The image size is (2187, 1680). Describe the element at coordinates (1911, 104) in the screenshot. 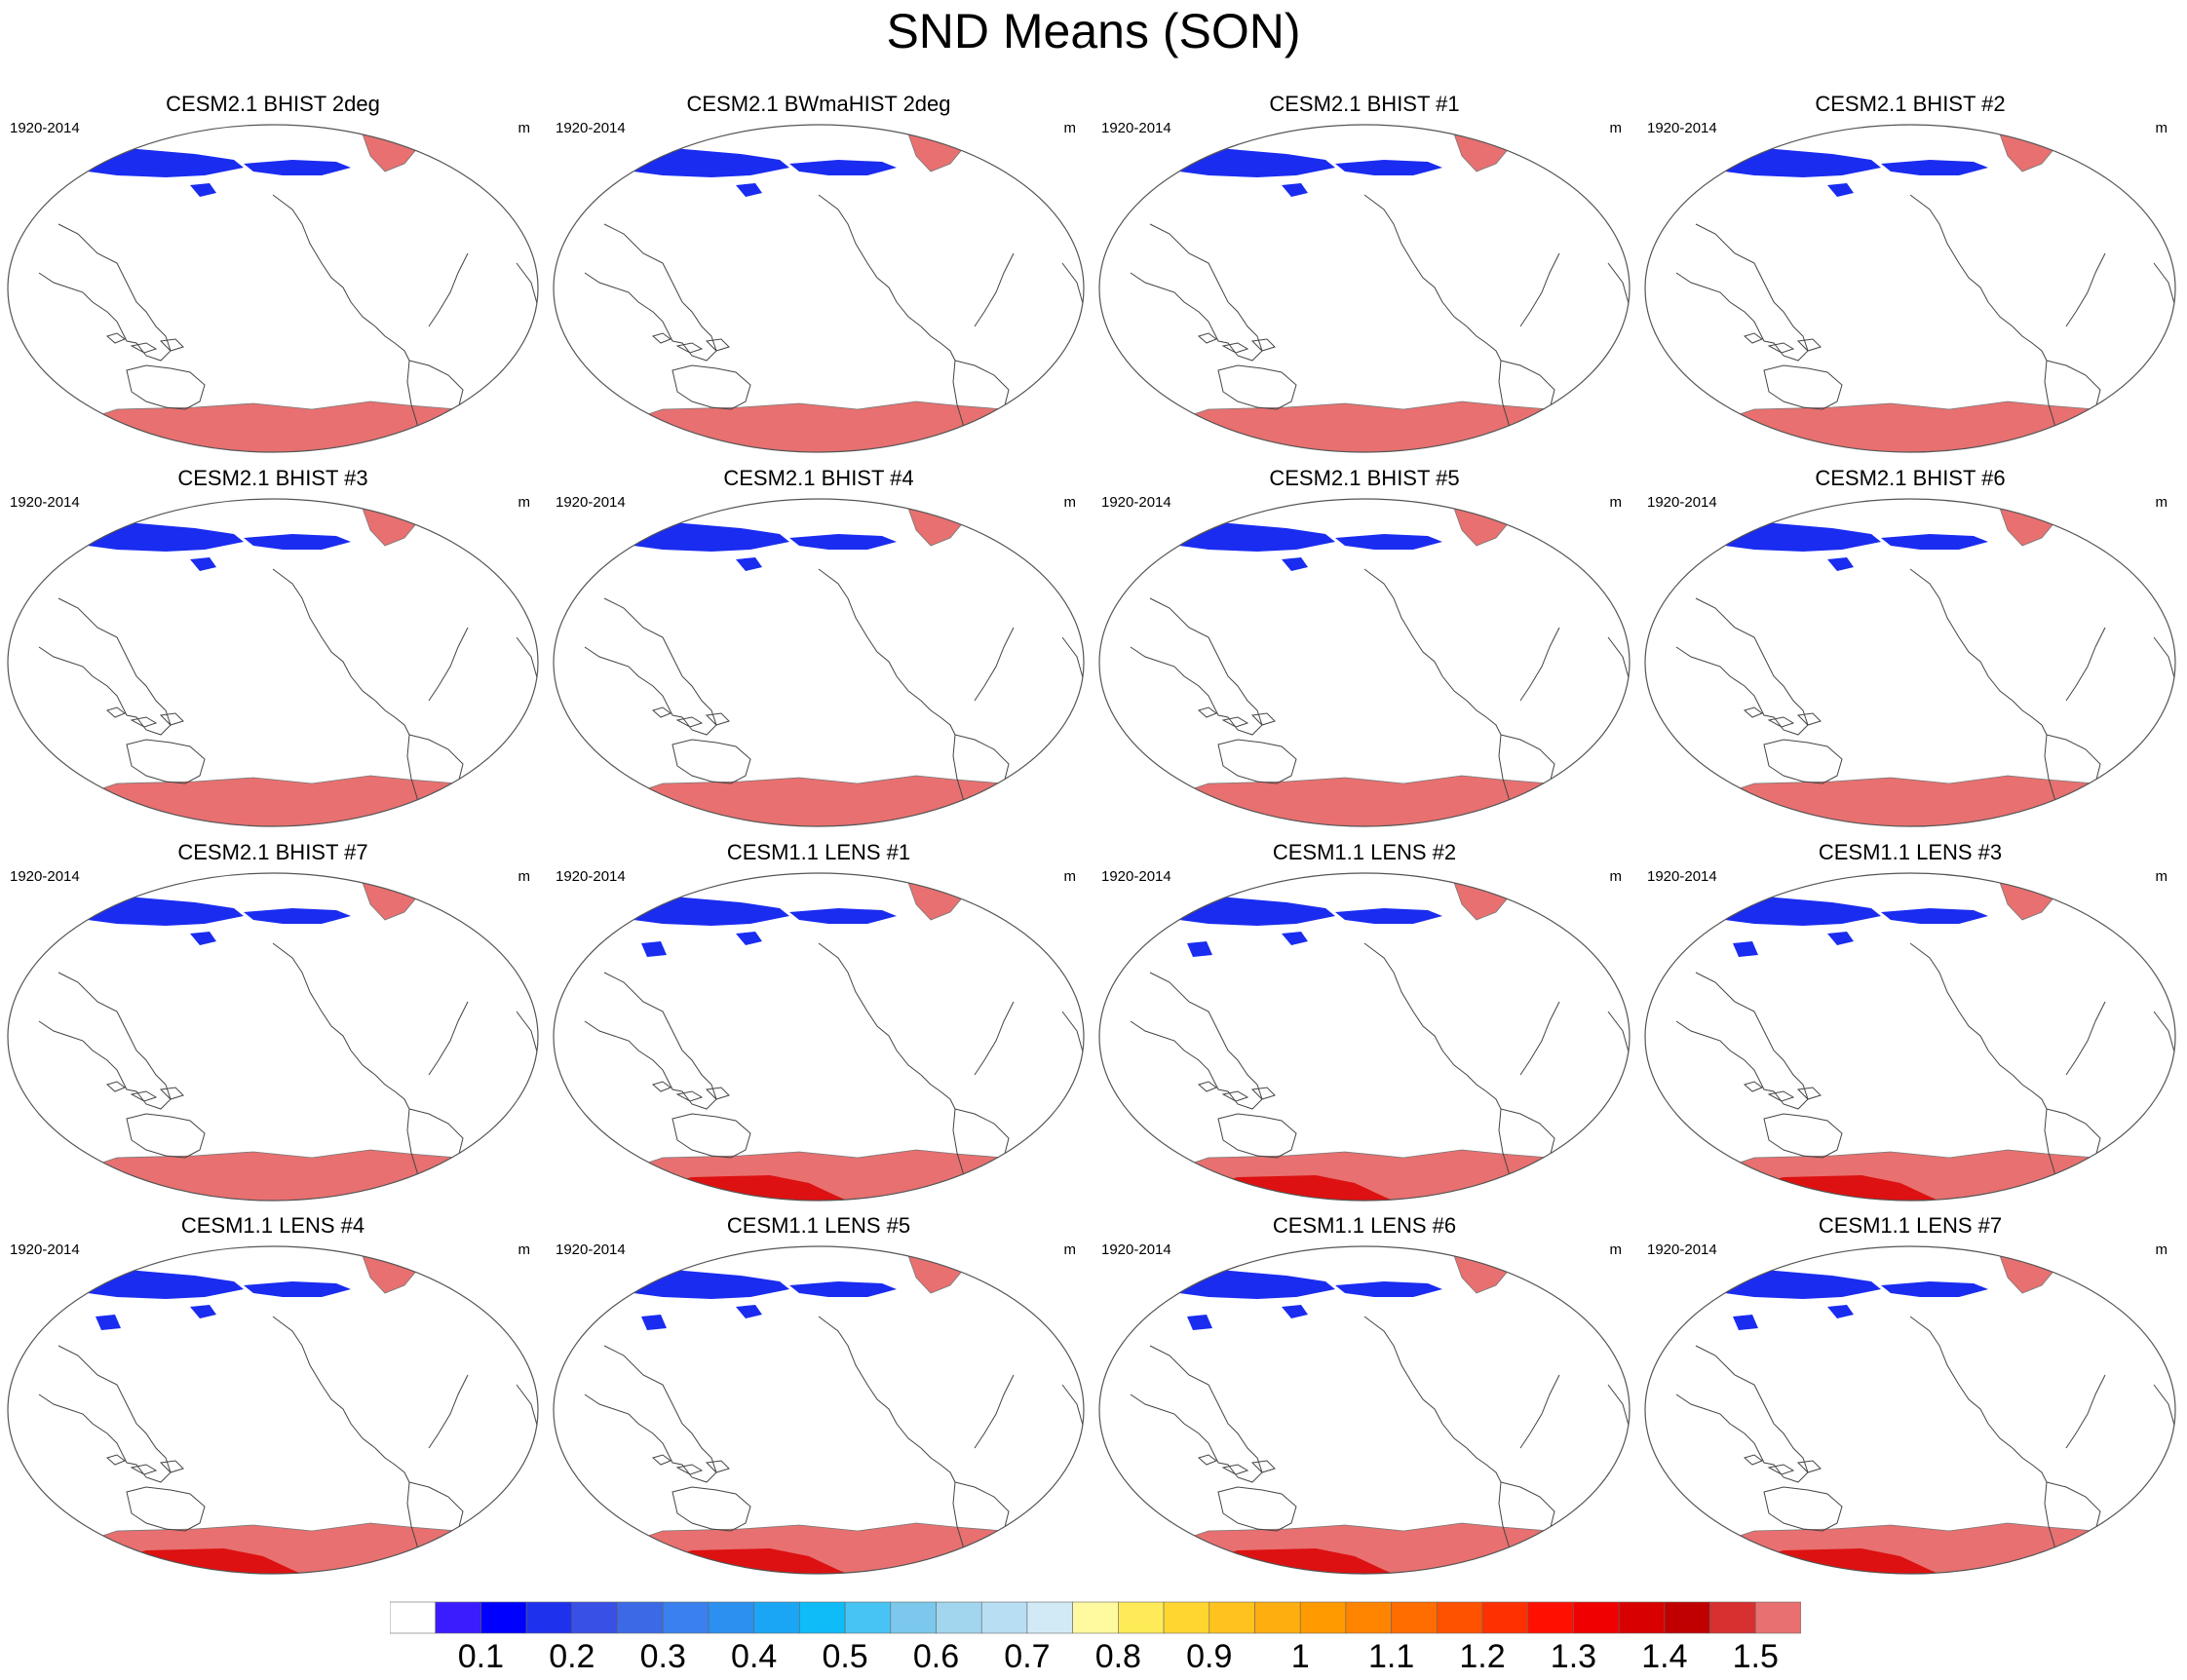

I see `panel-title: CESM2.1 BHIST #2` at that location.